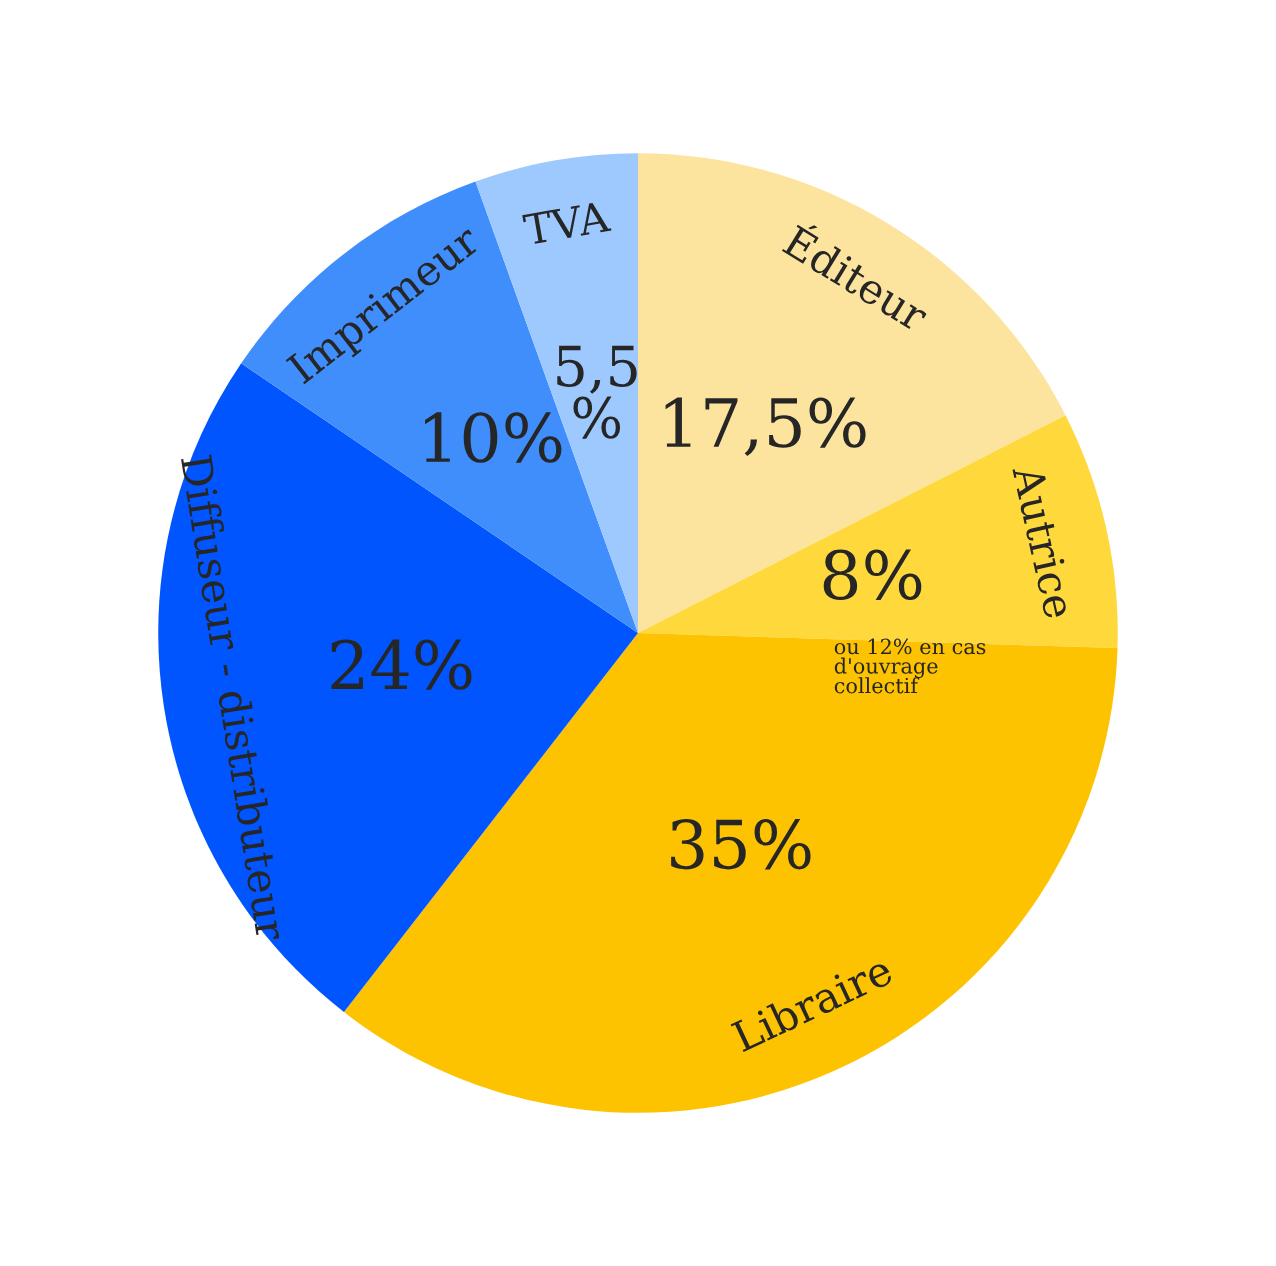 This screenshot has height=1266, width=1276. What do you see at coordinates (872, 575) in the screenshot?
I see `data-label: 8%` at bounding box center [872, 575].